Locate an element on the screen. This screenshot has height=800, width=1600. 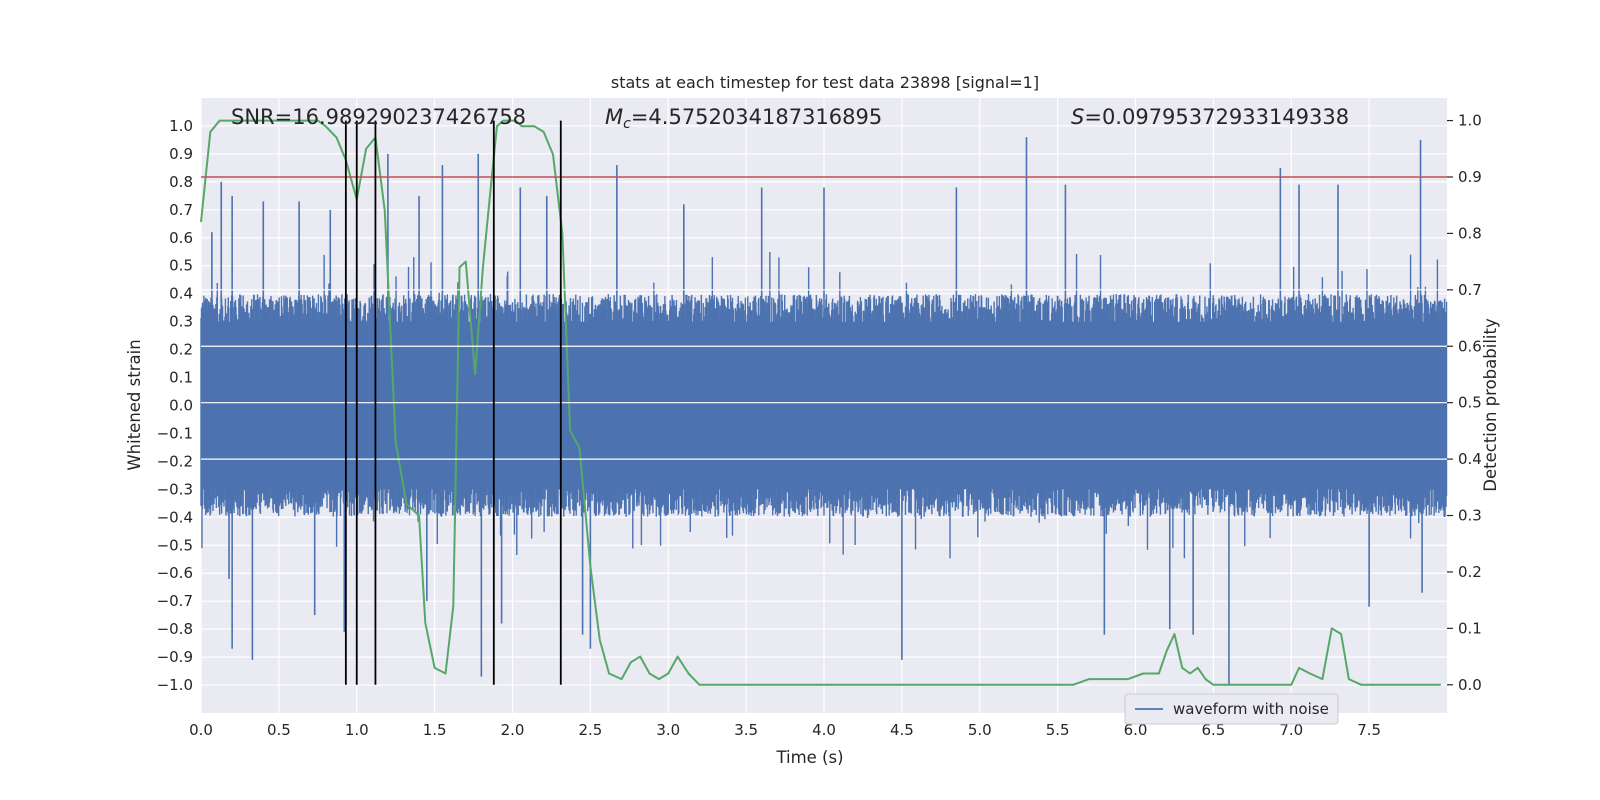
y2-tick-label: 0.1 is located at coordinates (1470, 628).